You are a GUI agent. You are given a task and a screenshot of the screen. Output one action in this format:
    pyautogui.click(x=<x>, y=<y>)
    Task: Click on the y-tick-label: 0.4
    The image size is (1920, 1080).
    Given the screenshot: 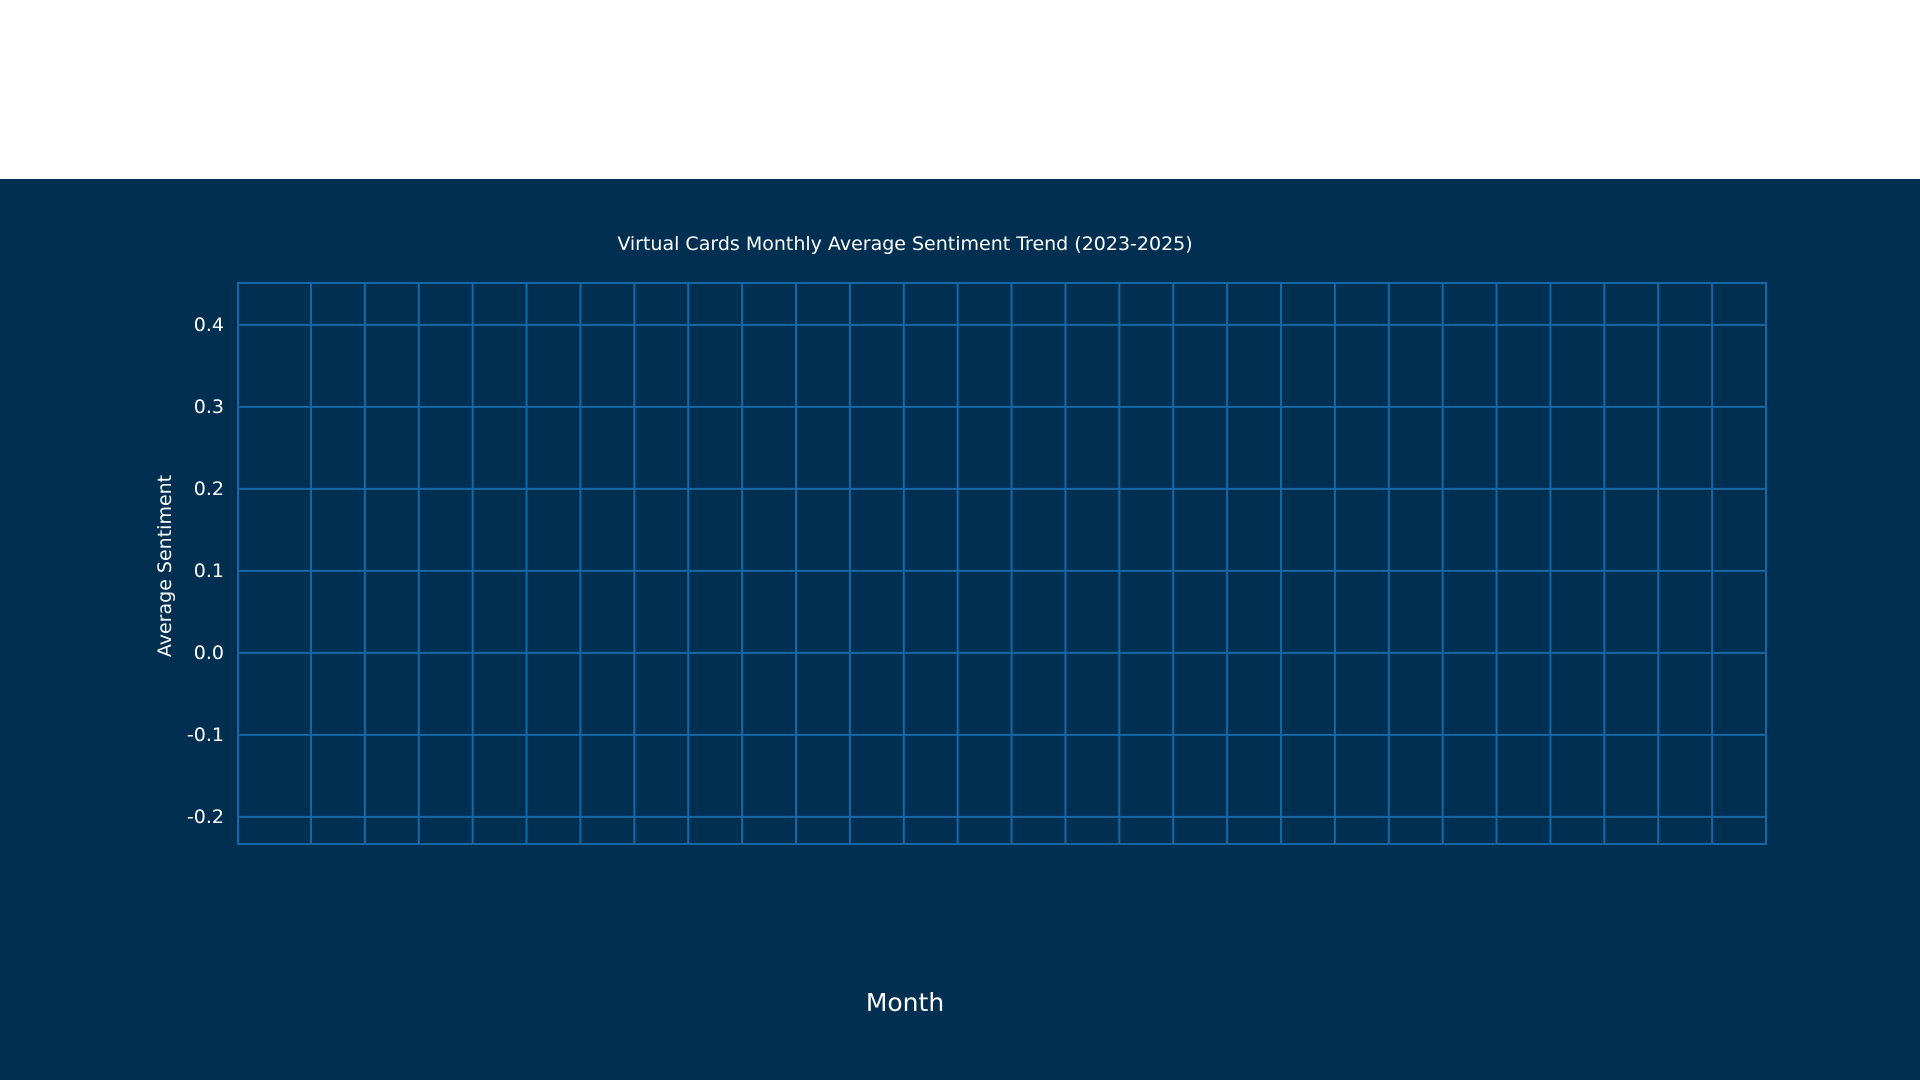 What is the action you would take?
    pyautogui.click(x=209, y=325)
    